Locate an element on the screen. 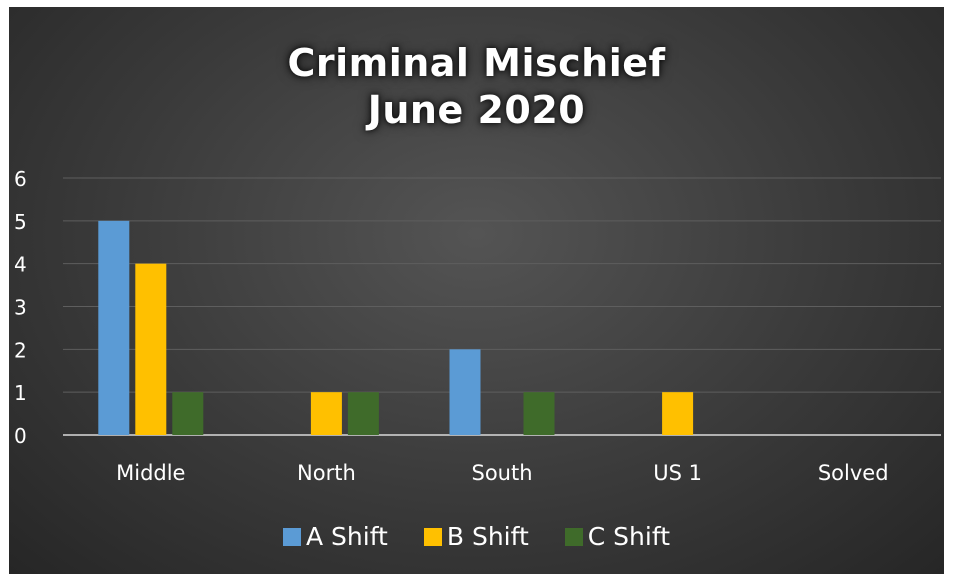  legend-label: A Shift is located at coordinates (346, 536).